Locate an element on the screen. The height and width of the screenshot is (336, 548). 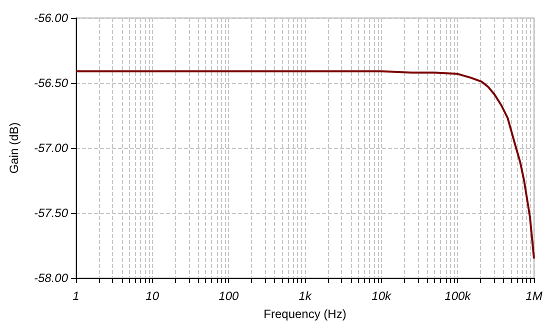
x-tick-label: 1 is located at coordinates (76, 296).